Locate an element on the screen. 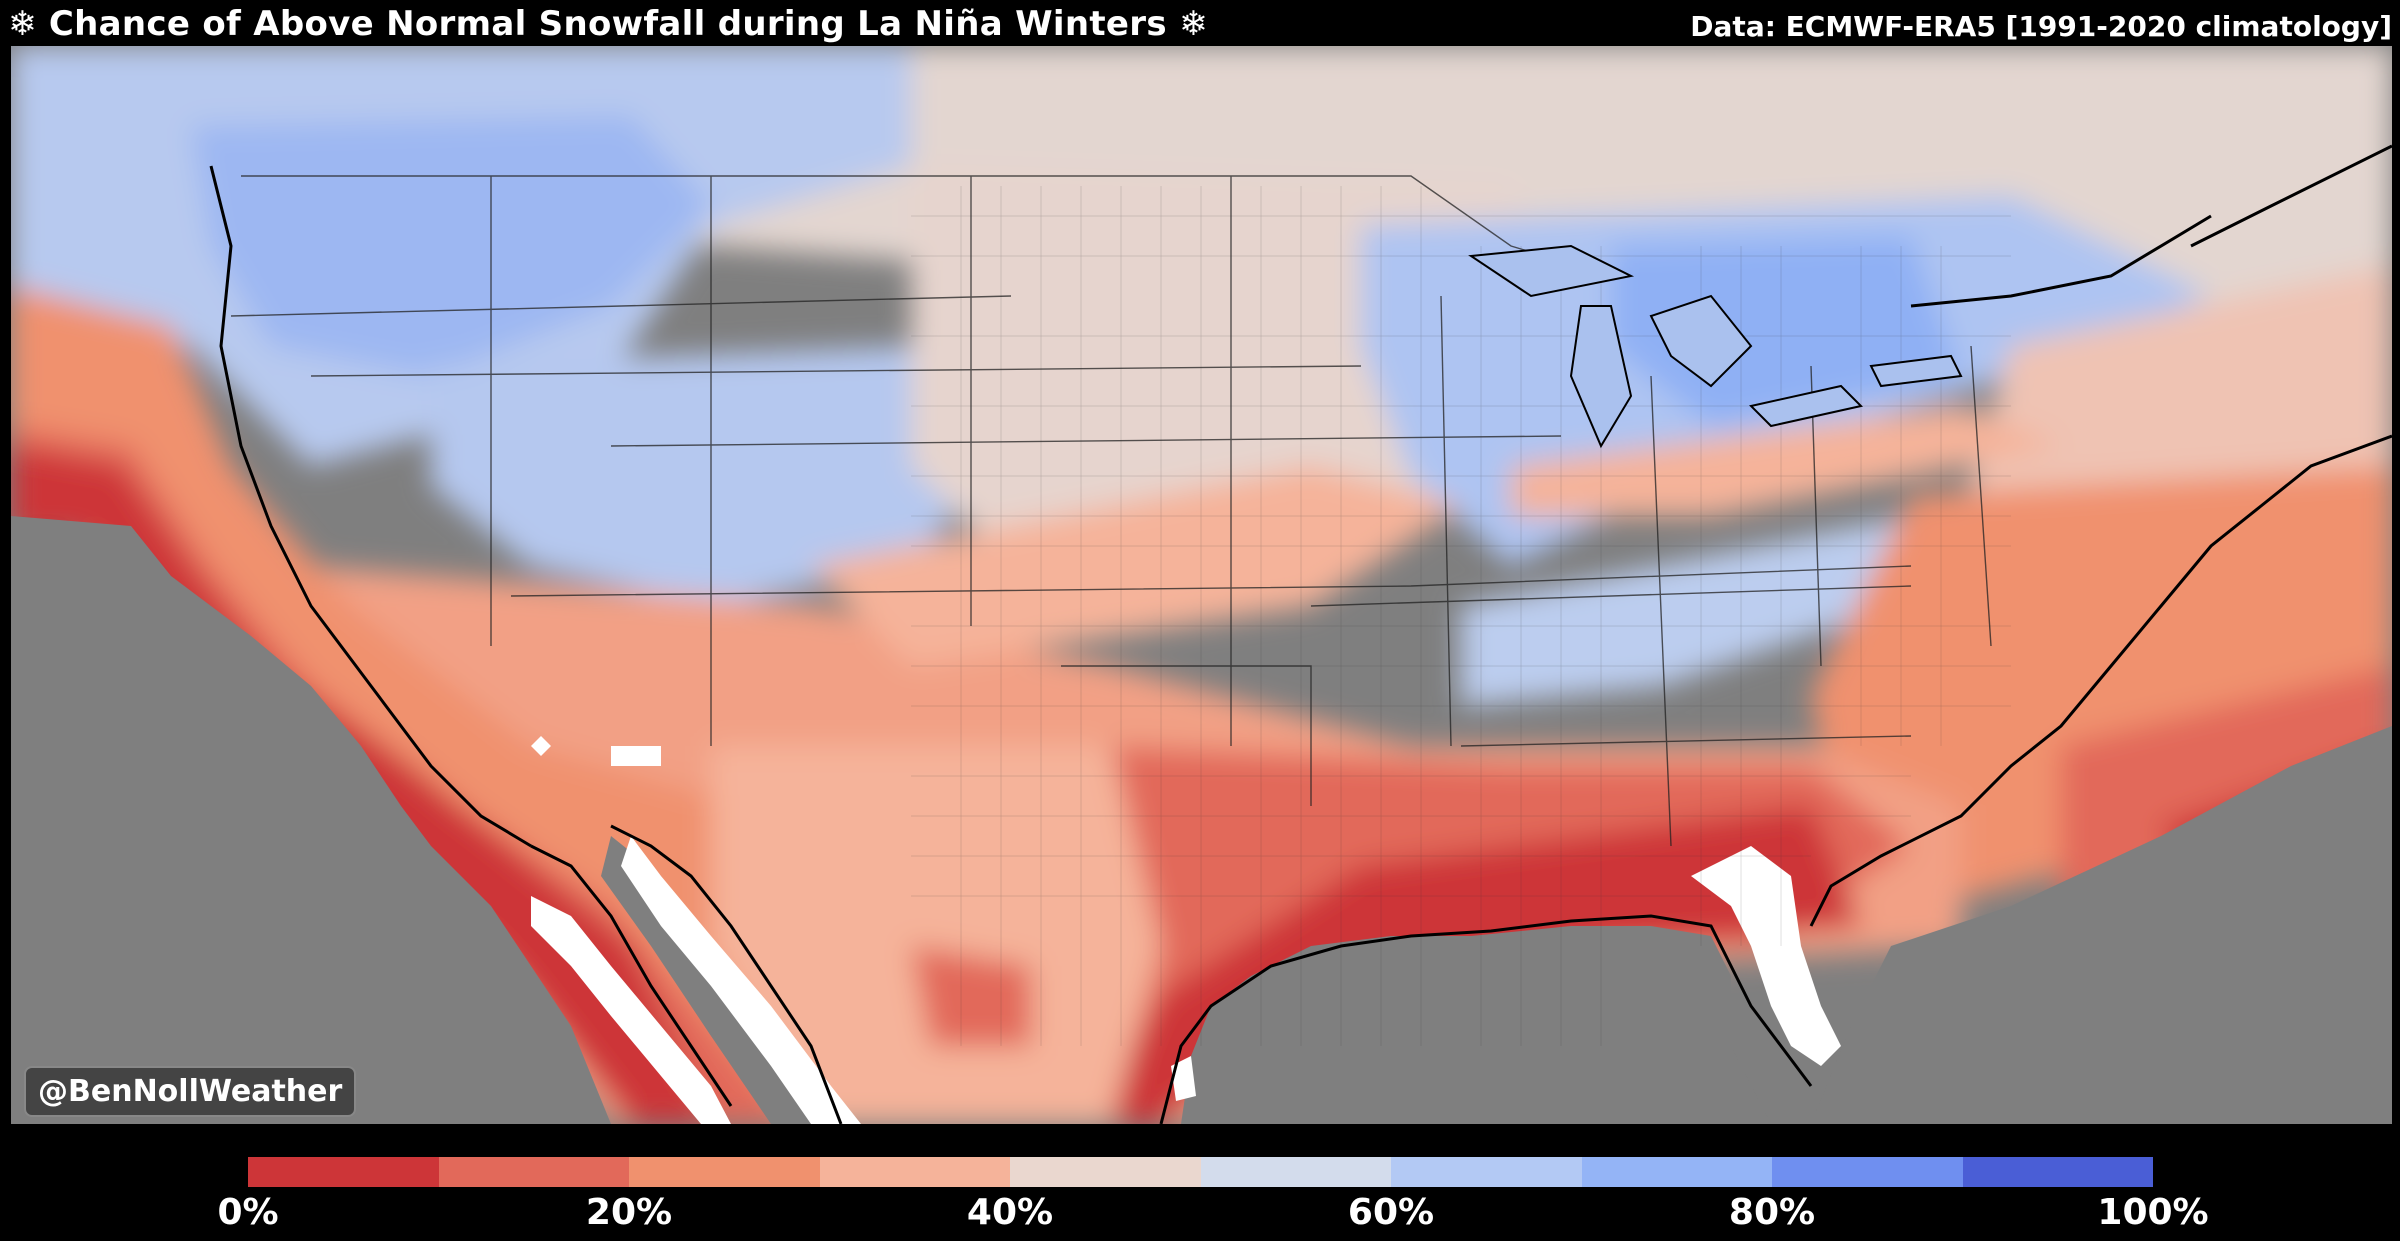 Image resolution: width=2400 pixels, height=1241 pixels. colorbar-tick-label: 40% is located at coordinates (1010, 1212).